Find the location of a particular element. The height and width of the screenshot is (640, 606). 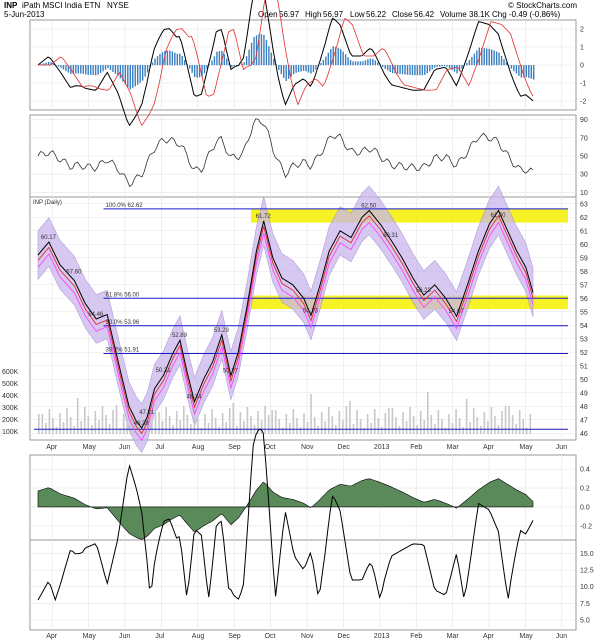

y-tick-label: 53 is located at coordinates (584, 339).